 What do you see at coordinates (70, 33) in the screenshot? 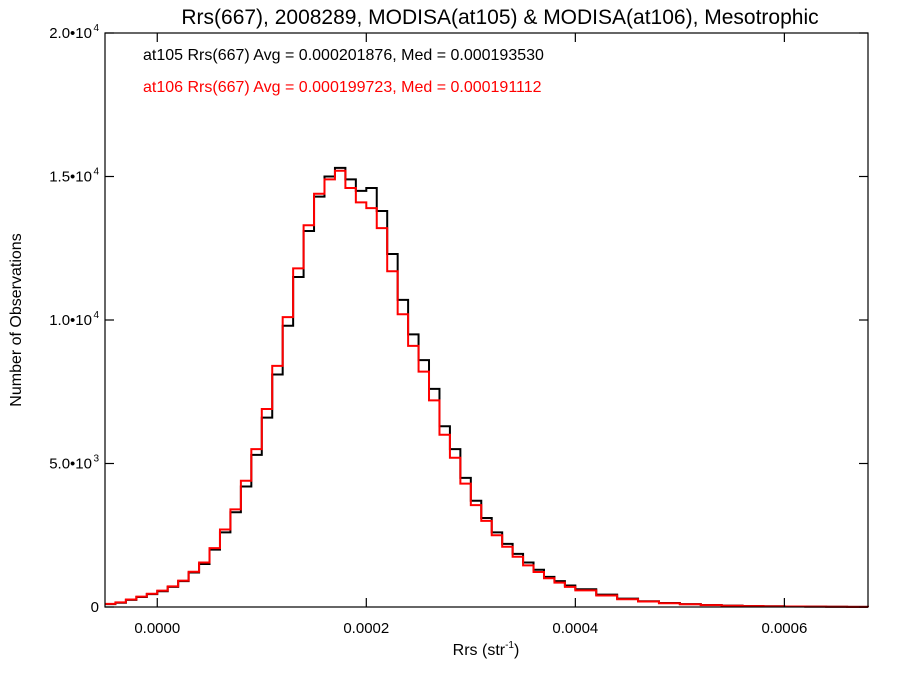
I see `y-tick-label-4: 2.0•10` at bounding box center [70, 33].